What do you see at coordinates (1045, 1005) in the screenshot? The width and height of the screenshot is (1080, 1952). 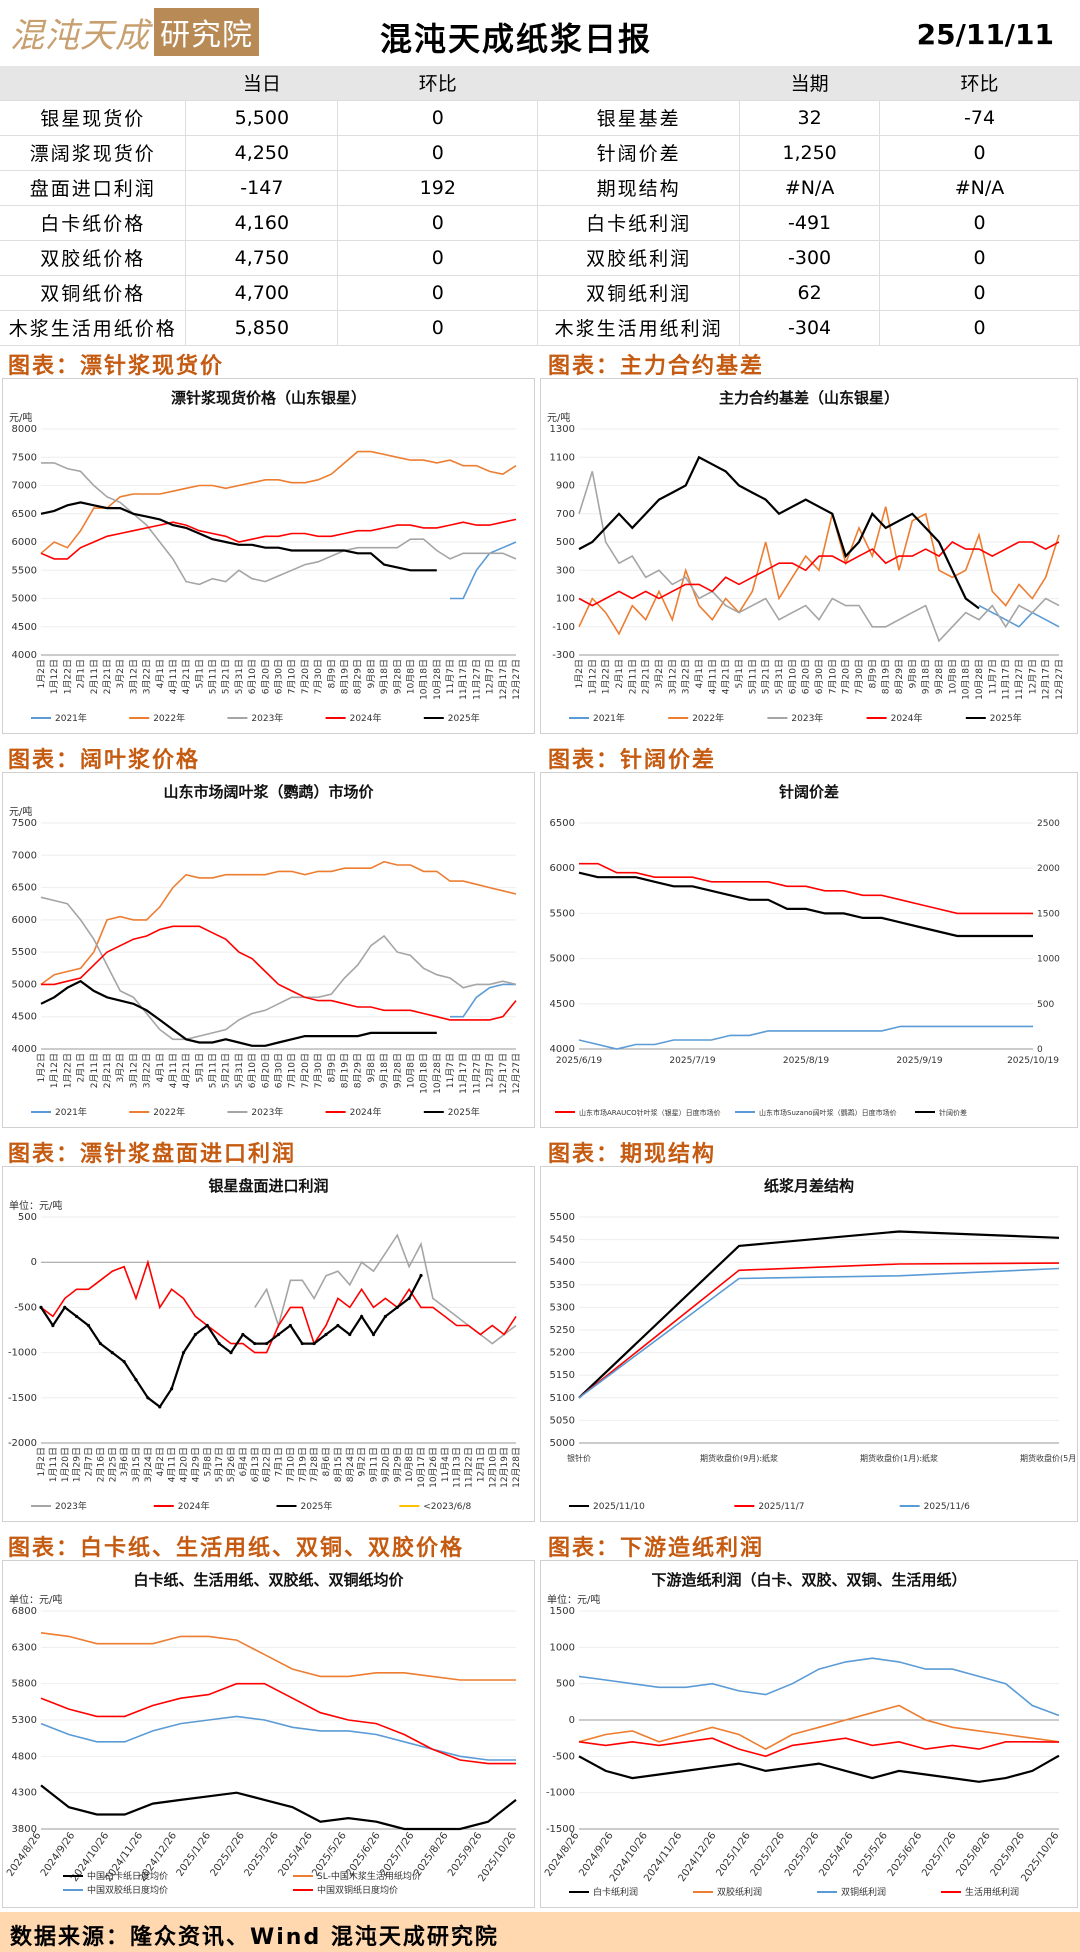 I see `y2-tick-label: 500` at bounding box center [1045, 1005].